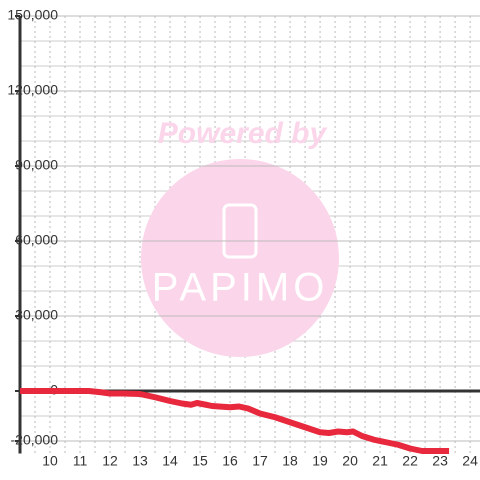 The width and height of the screenshot is (480, 480). I want to click on watermark-text: Powered by, so click(243, 133).